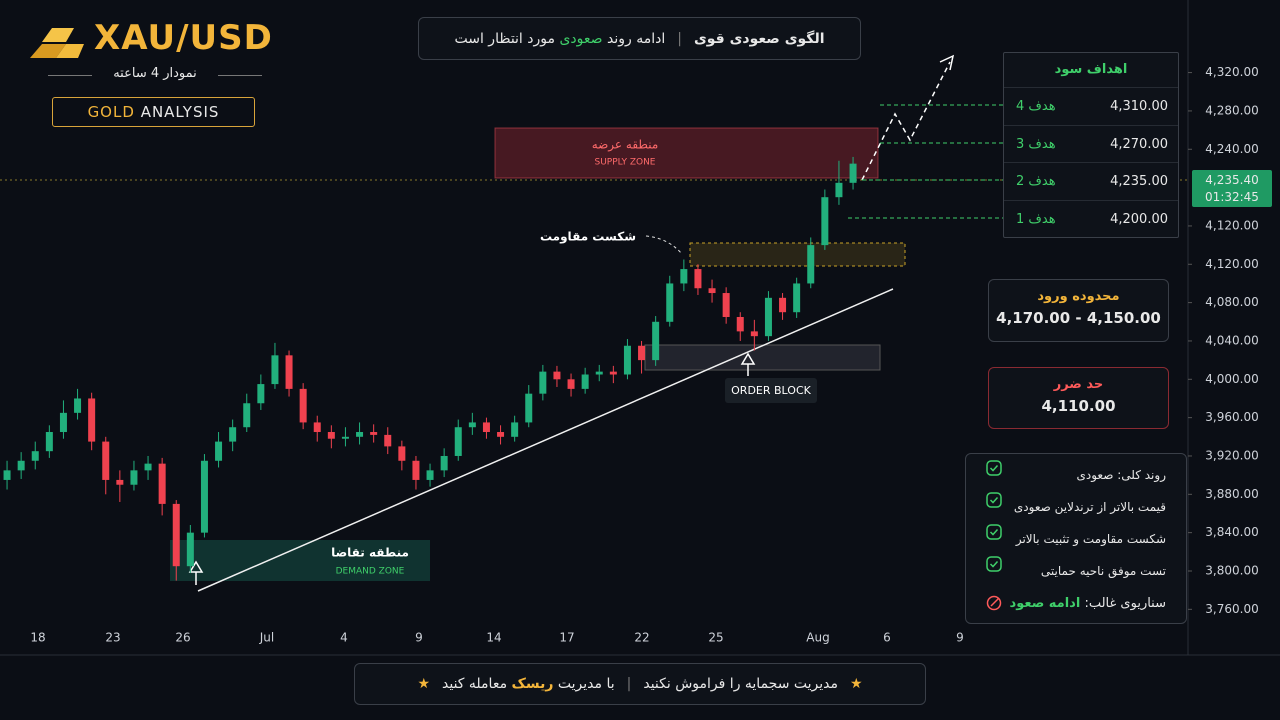 The height and width of the screenshot is (720, 1280). Describe the element at coordinates (1103, 571) in the screenshot. I see `check-text: تست موفق ناحیه حمایتی` at that location.